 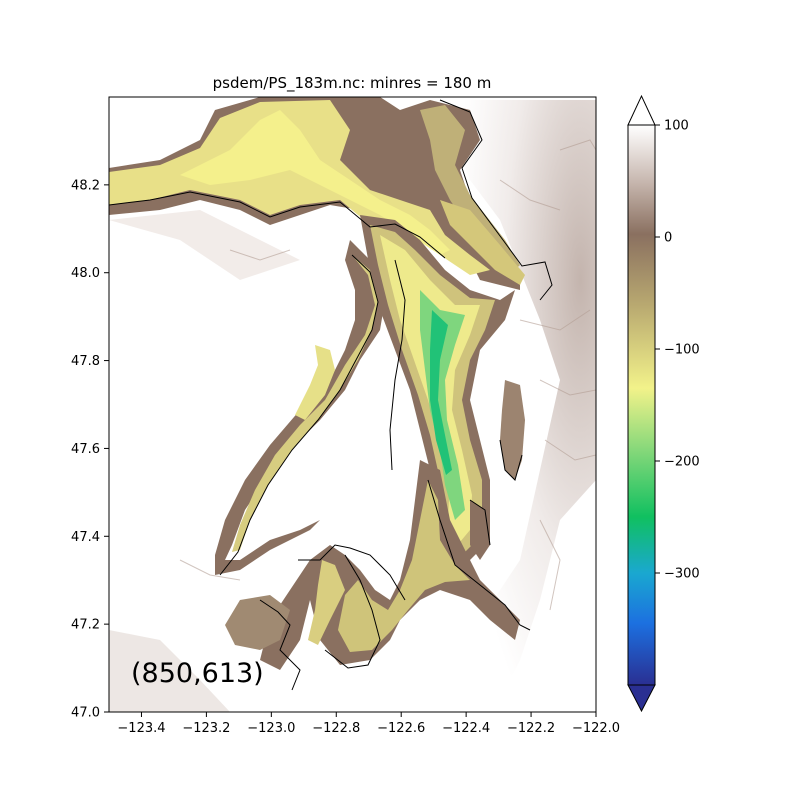 I want to click on land-shading-east, so click(x=518, y=400).